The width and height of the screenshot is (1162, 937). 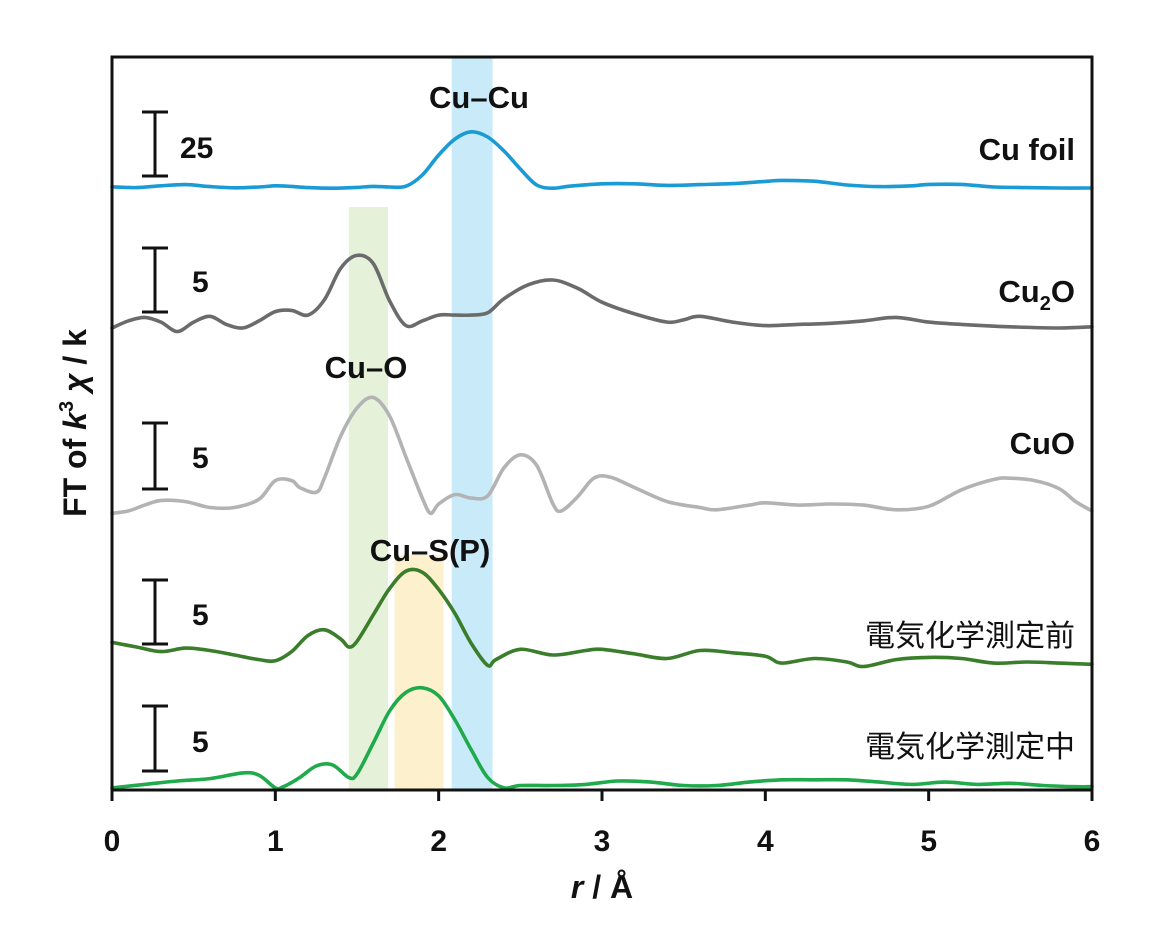 I want to click on x-tick-label: 3, so click(x=602, y=841).